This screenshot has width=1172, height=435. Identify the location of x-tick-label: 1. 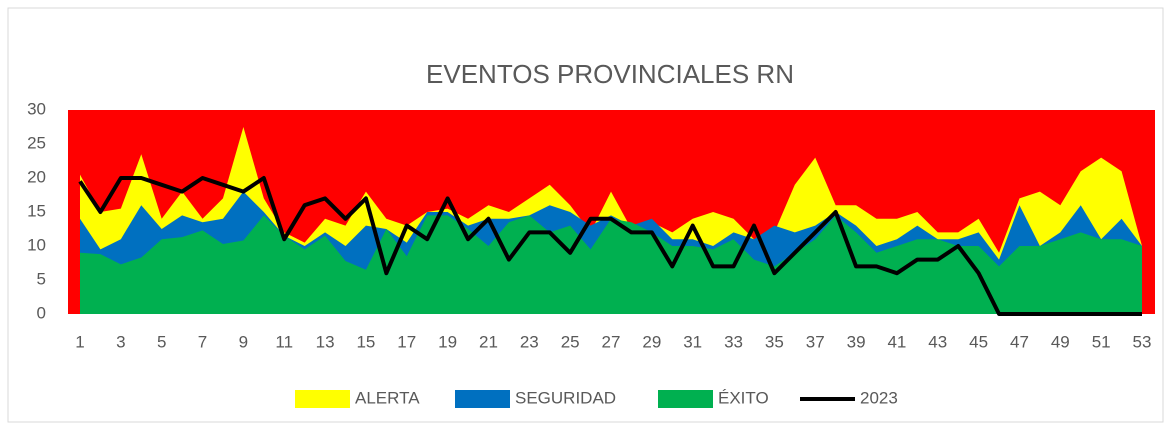
(79, 341).